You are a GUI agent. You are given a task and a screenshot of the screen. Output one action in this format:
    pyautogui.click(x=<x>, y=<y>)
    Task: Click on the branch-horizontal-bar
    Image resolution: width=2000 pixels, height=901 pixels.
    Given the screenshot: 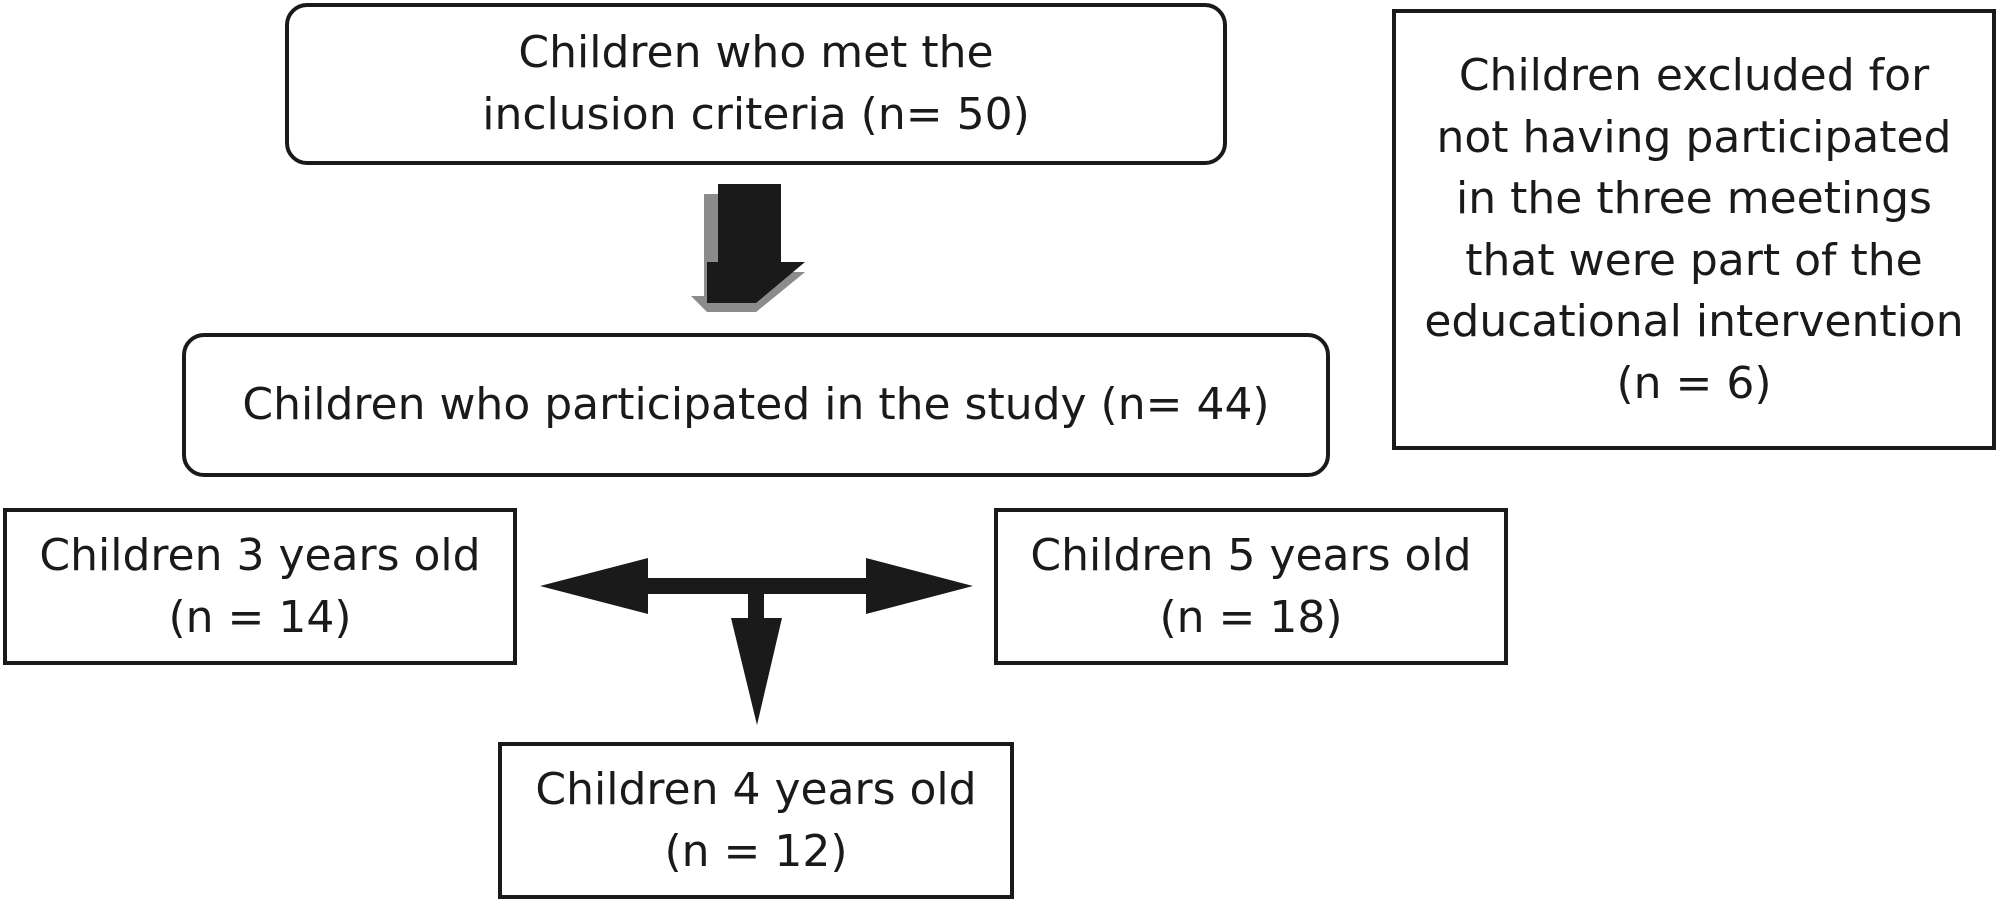 What is the action you would take?
    pyautogui.click(x=755, y=586)
    